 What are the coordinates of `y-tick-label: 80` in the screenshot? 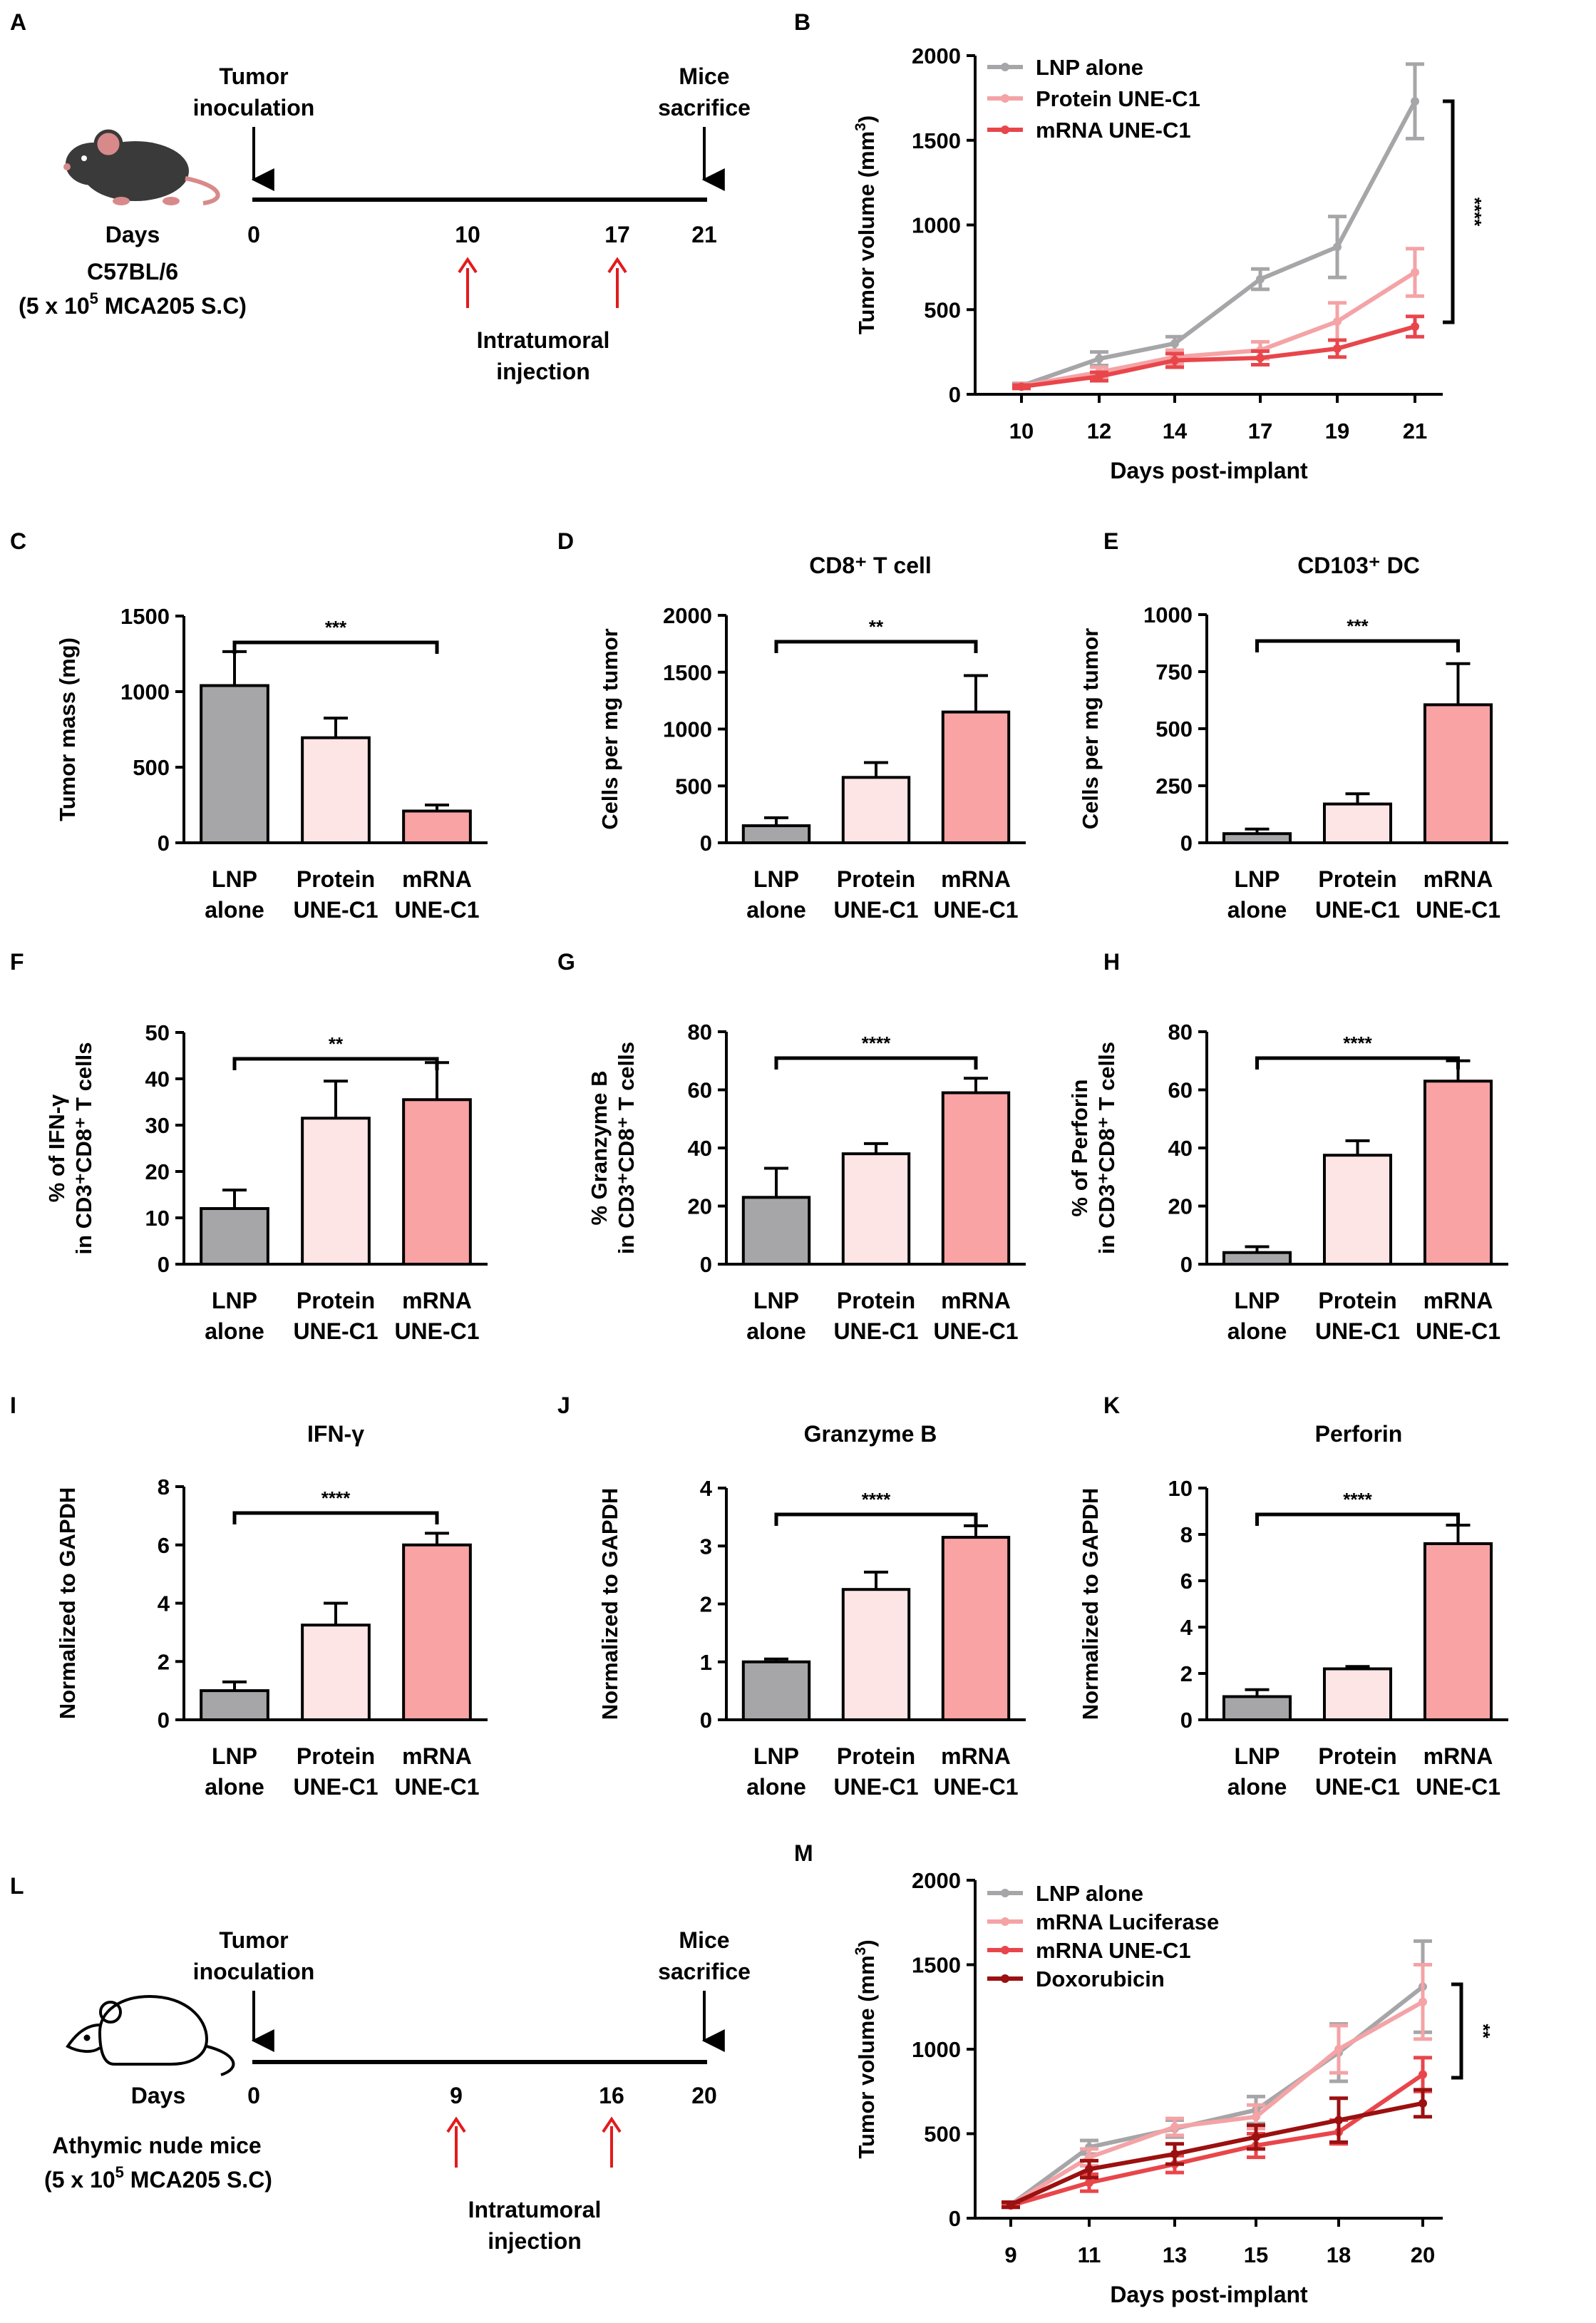 It's located at (700, 1033).